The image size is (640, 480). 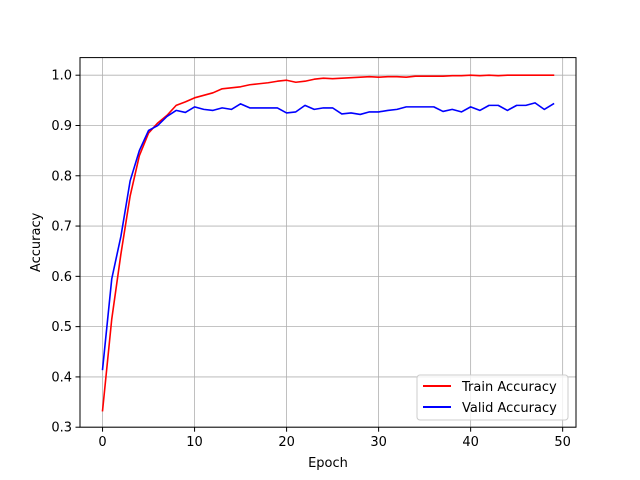 I want to click on y-tick-label: 0.5, so click(x=61, y=327).